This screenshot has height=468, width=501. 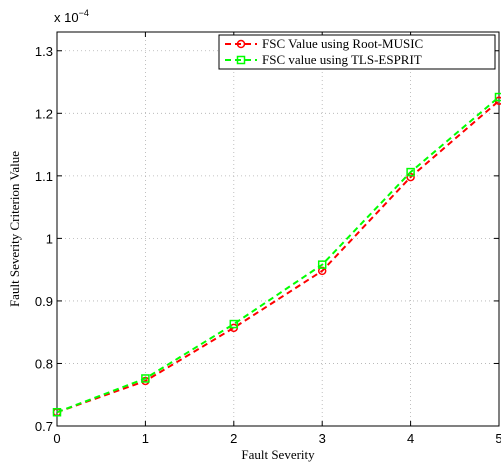 What do you see at coordinates (145, 438) in the screenshot?
I see `x-tick-label: 1` at bounding box center [145, 438].